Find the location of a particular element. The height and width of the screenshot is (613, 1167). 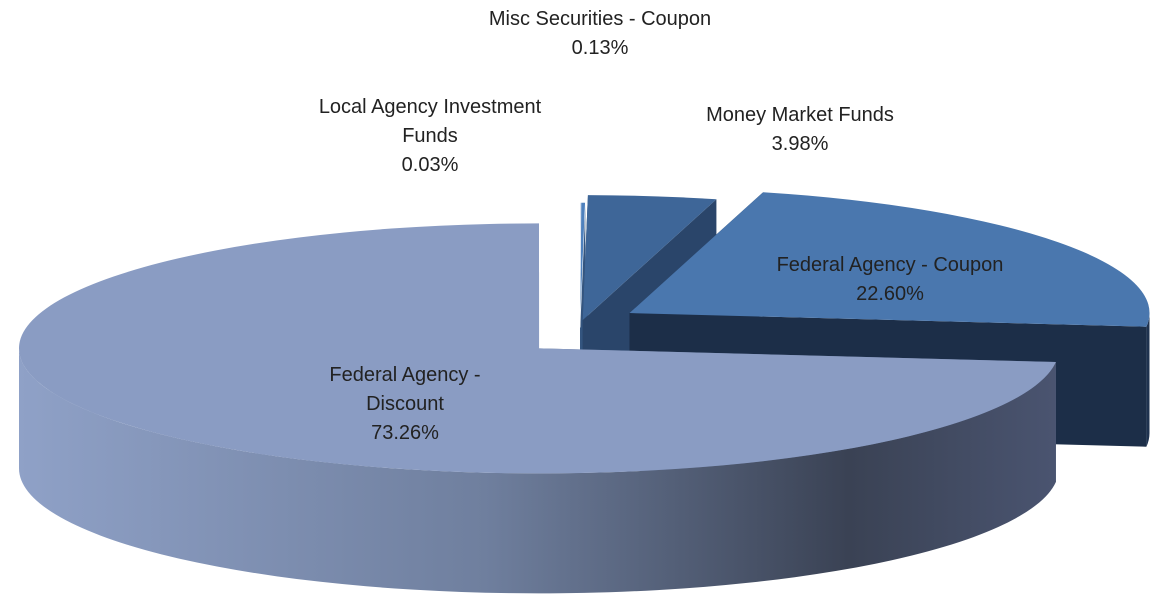

slice-label: Federal Agency - Coupon 22.60% is located at coordinates (890, 280).